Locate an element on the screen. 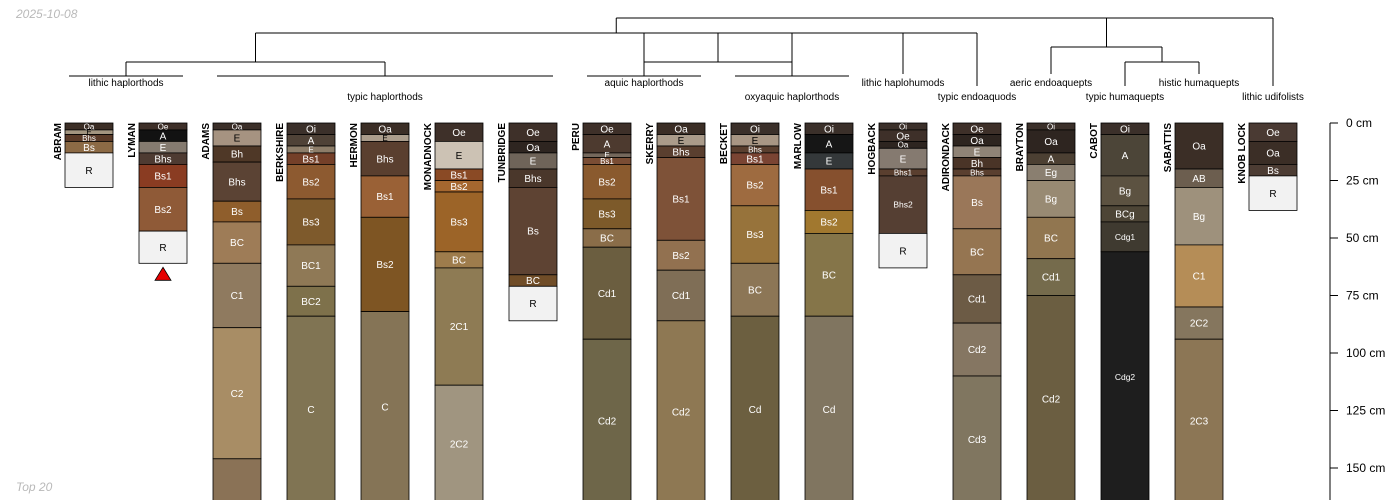 Image resolution: width=1400 pixels, height=500 pixels. horizon-label: Bhs2 is located at coordinates (903, 205).